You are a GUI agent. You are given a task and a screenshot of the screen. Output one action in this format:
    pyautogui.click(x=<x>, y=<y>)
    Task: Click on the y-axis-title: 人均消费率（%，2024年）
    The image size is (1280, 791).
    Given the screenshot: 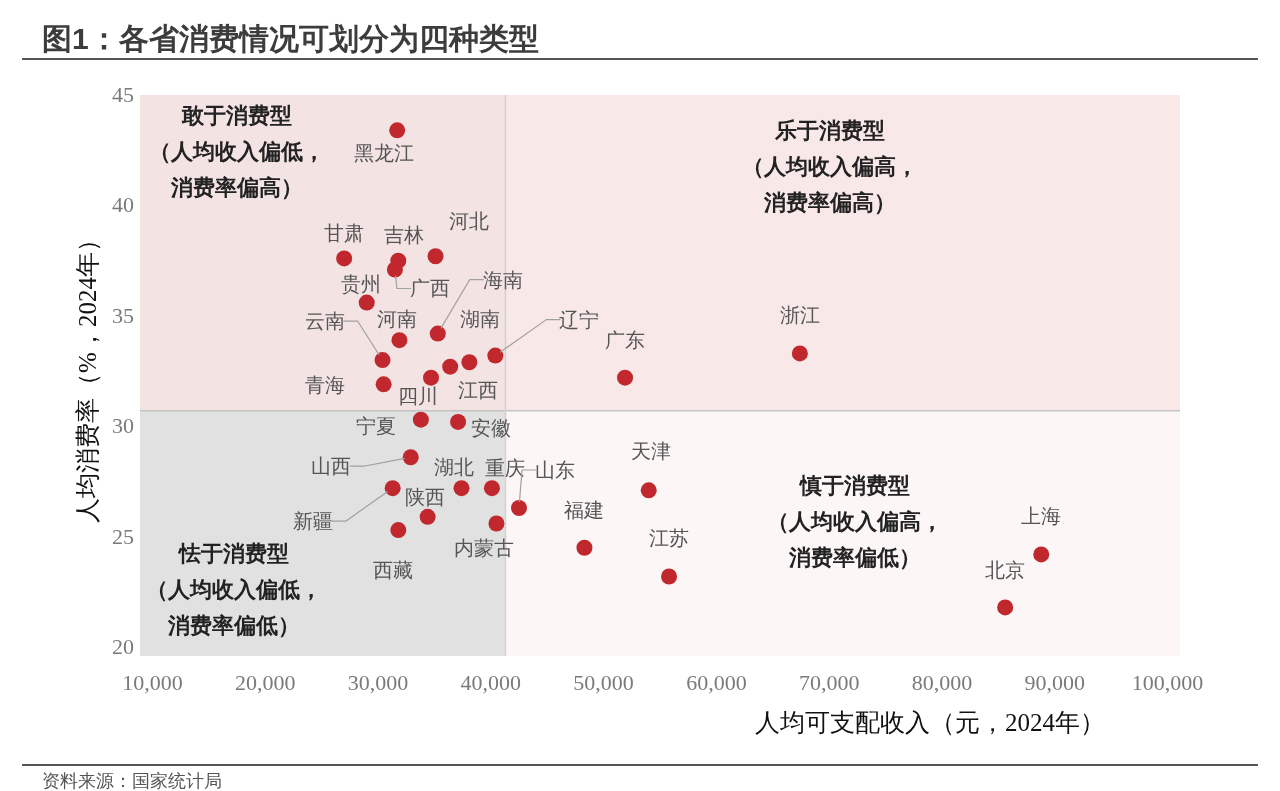 What is the action you would take?
    pyautogui.click(x=87, y=375)
    